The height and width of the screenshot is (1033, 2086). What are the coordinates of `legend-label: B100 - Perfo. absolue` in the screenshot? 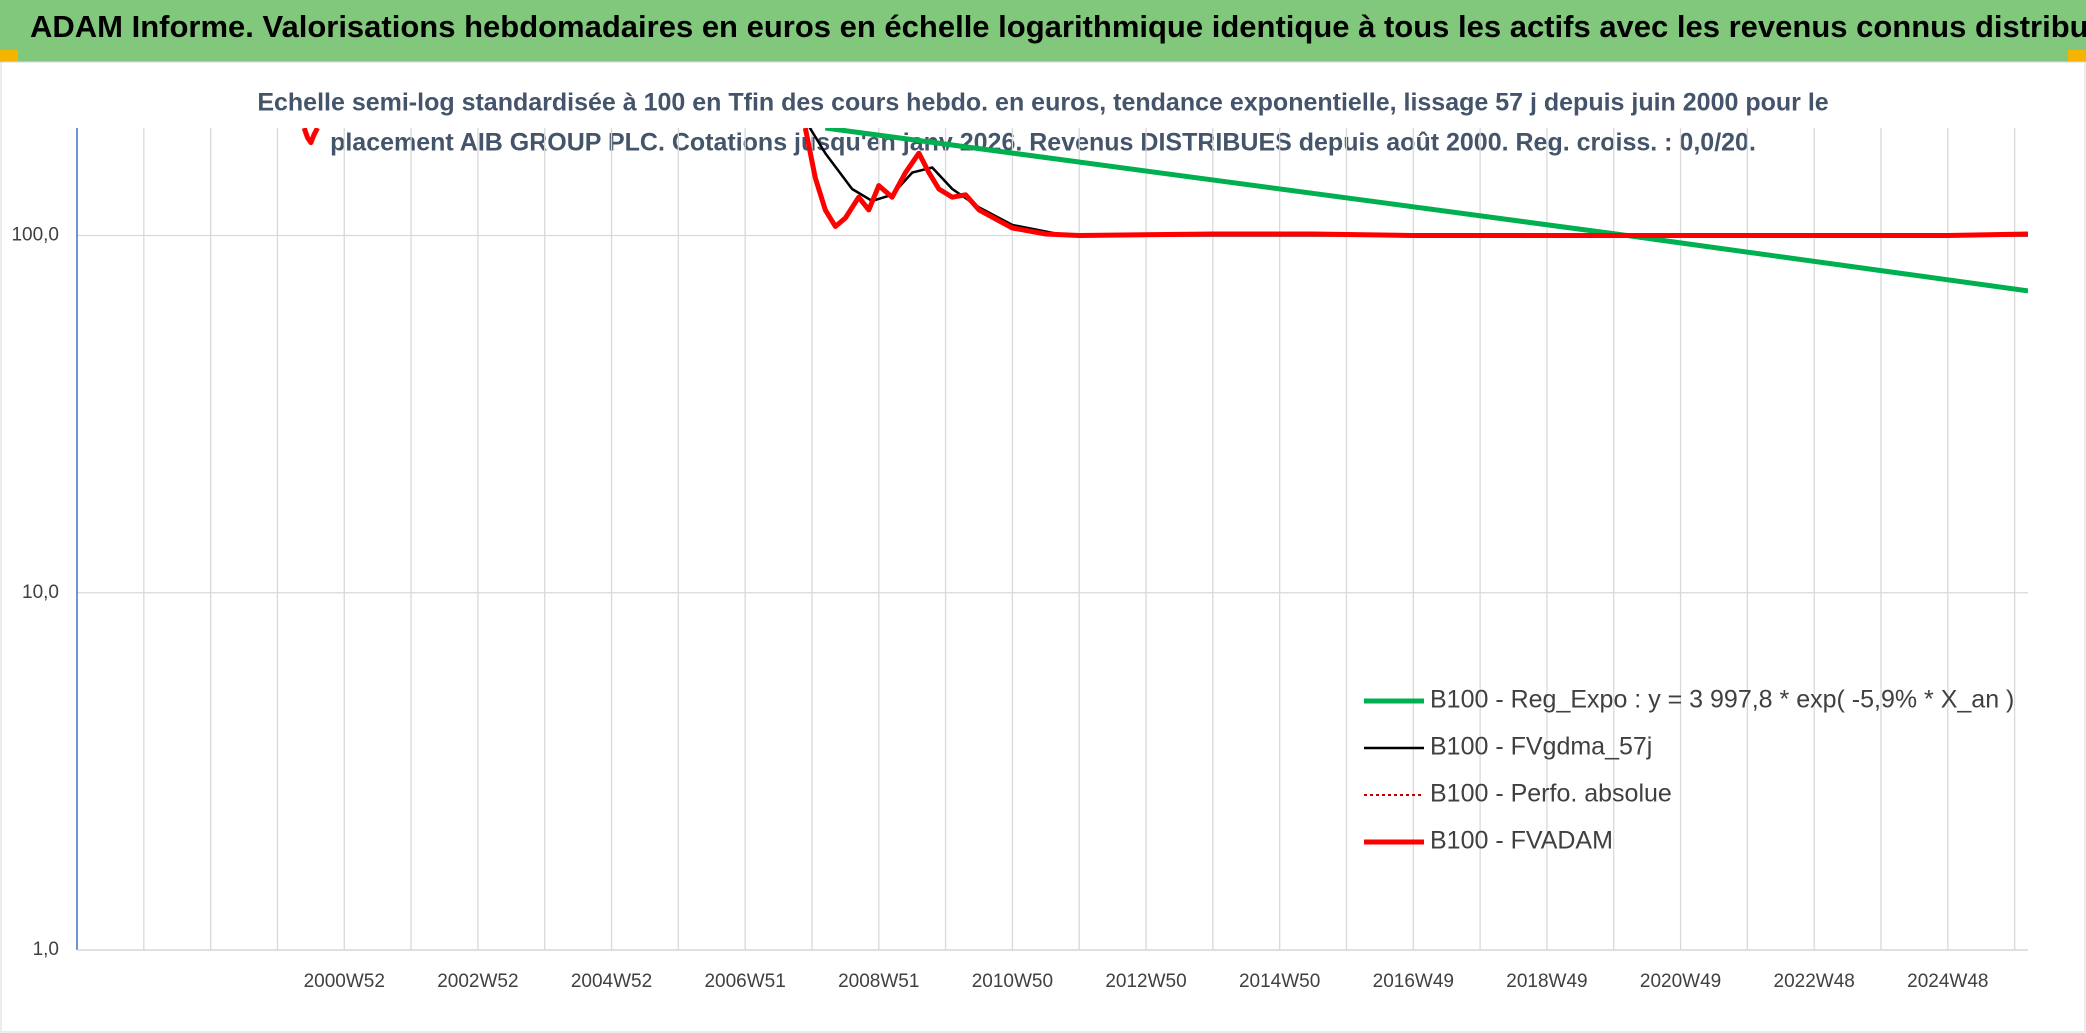 It's located at (1551, 794).